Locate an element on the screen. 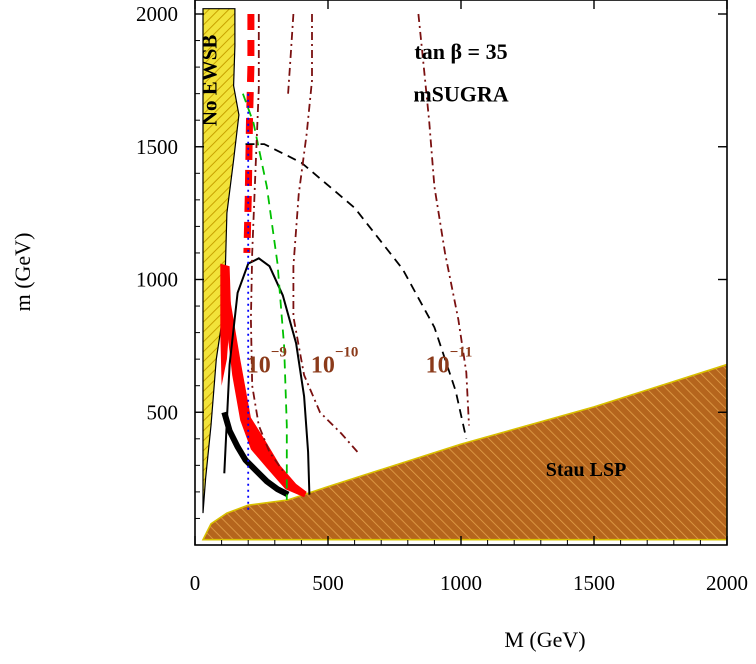  curve-solid-black is located at coordinates (267, 376).